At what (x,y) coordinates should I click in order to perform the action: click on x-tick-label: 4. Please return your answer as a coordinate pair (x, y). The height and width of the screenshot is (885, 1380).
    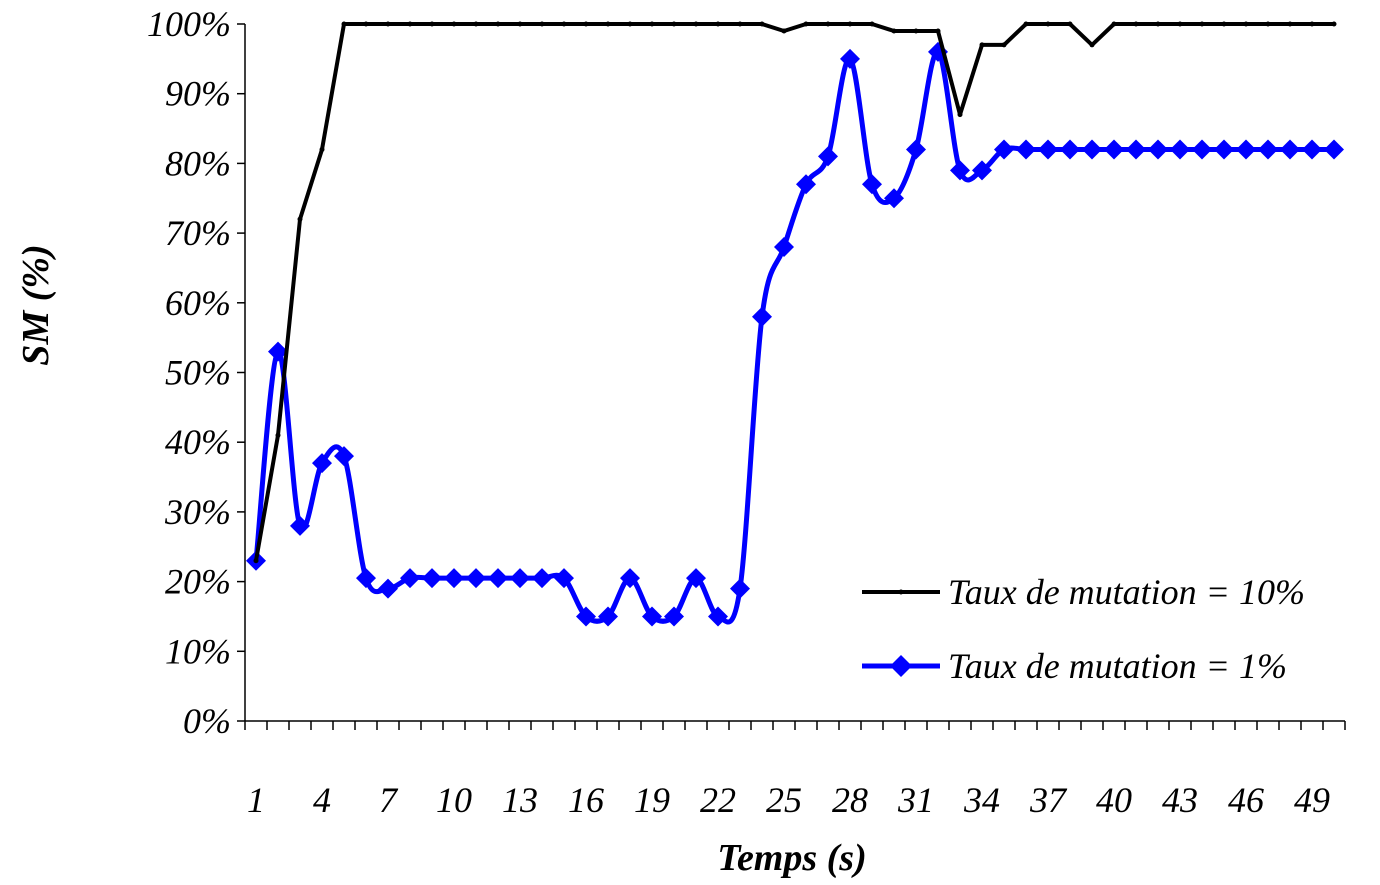
    Looking at the image, I should click on (322, 800).